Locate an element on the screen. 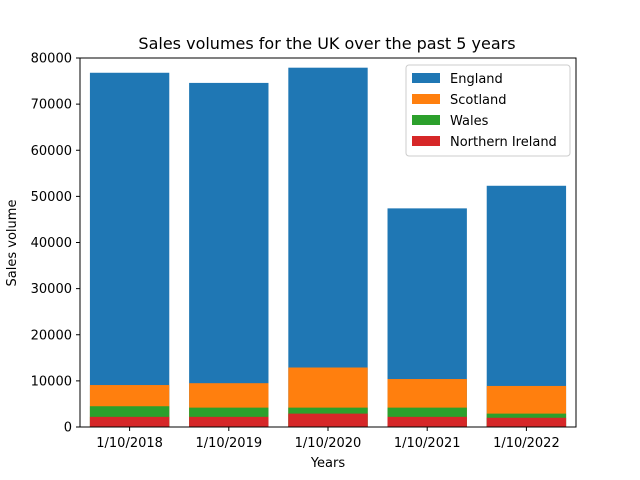 This screenshot has width=640, height=480. y-tick-label: 70000 is located at coordinates (51, 105).